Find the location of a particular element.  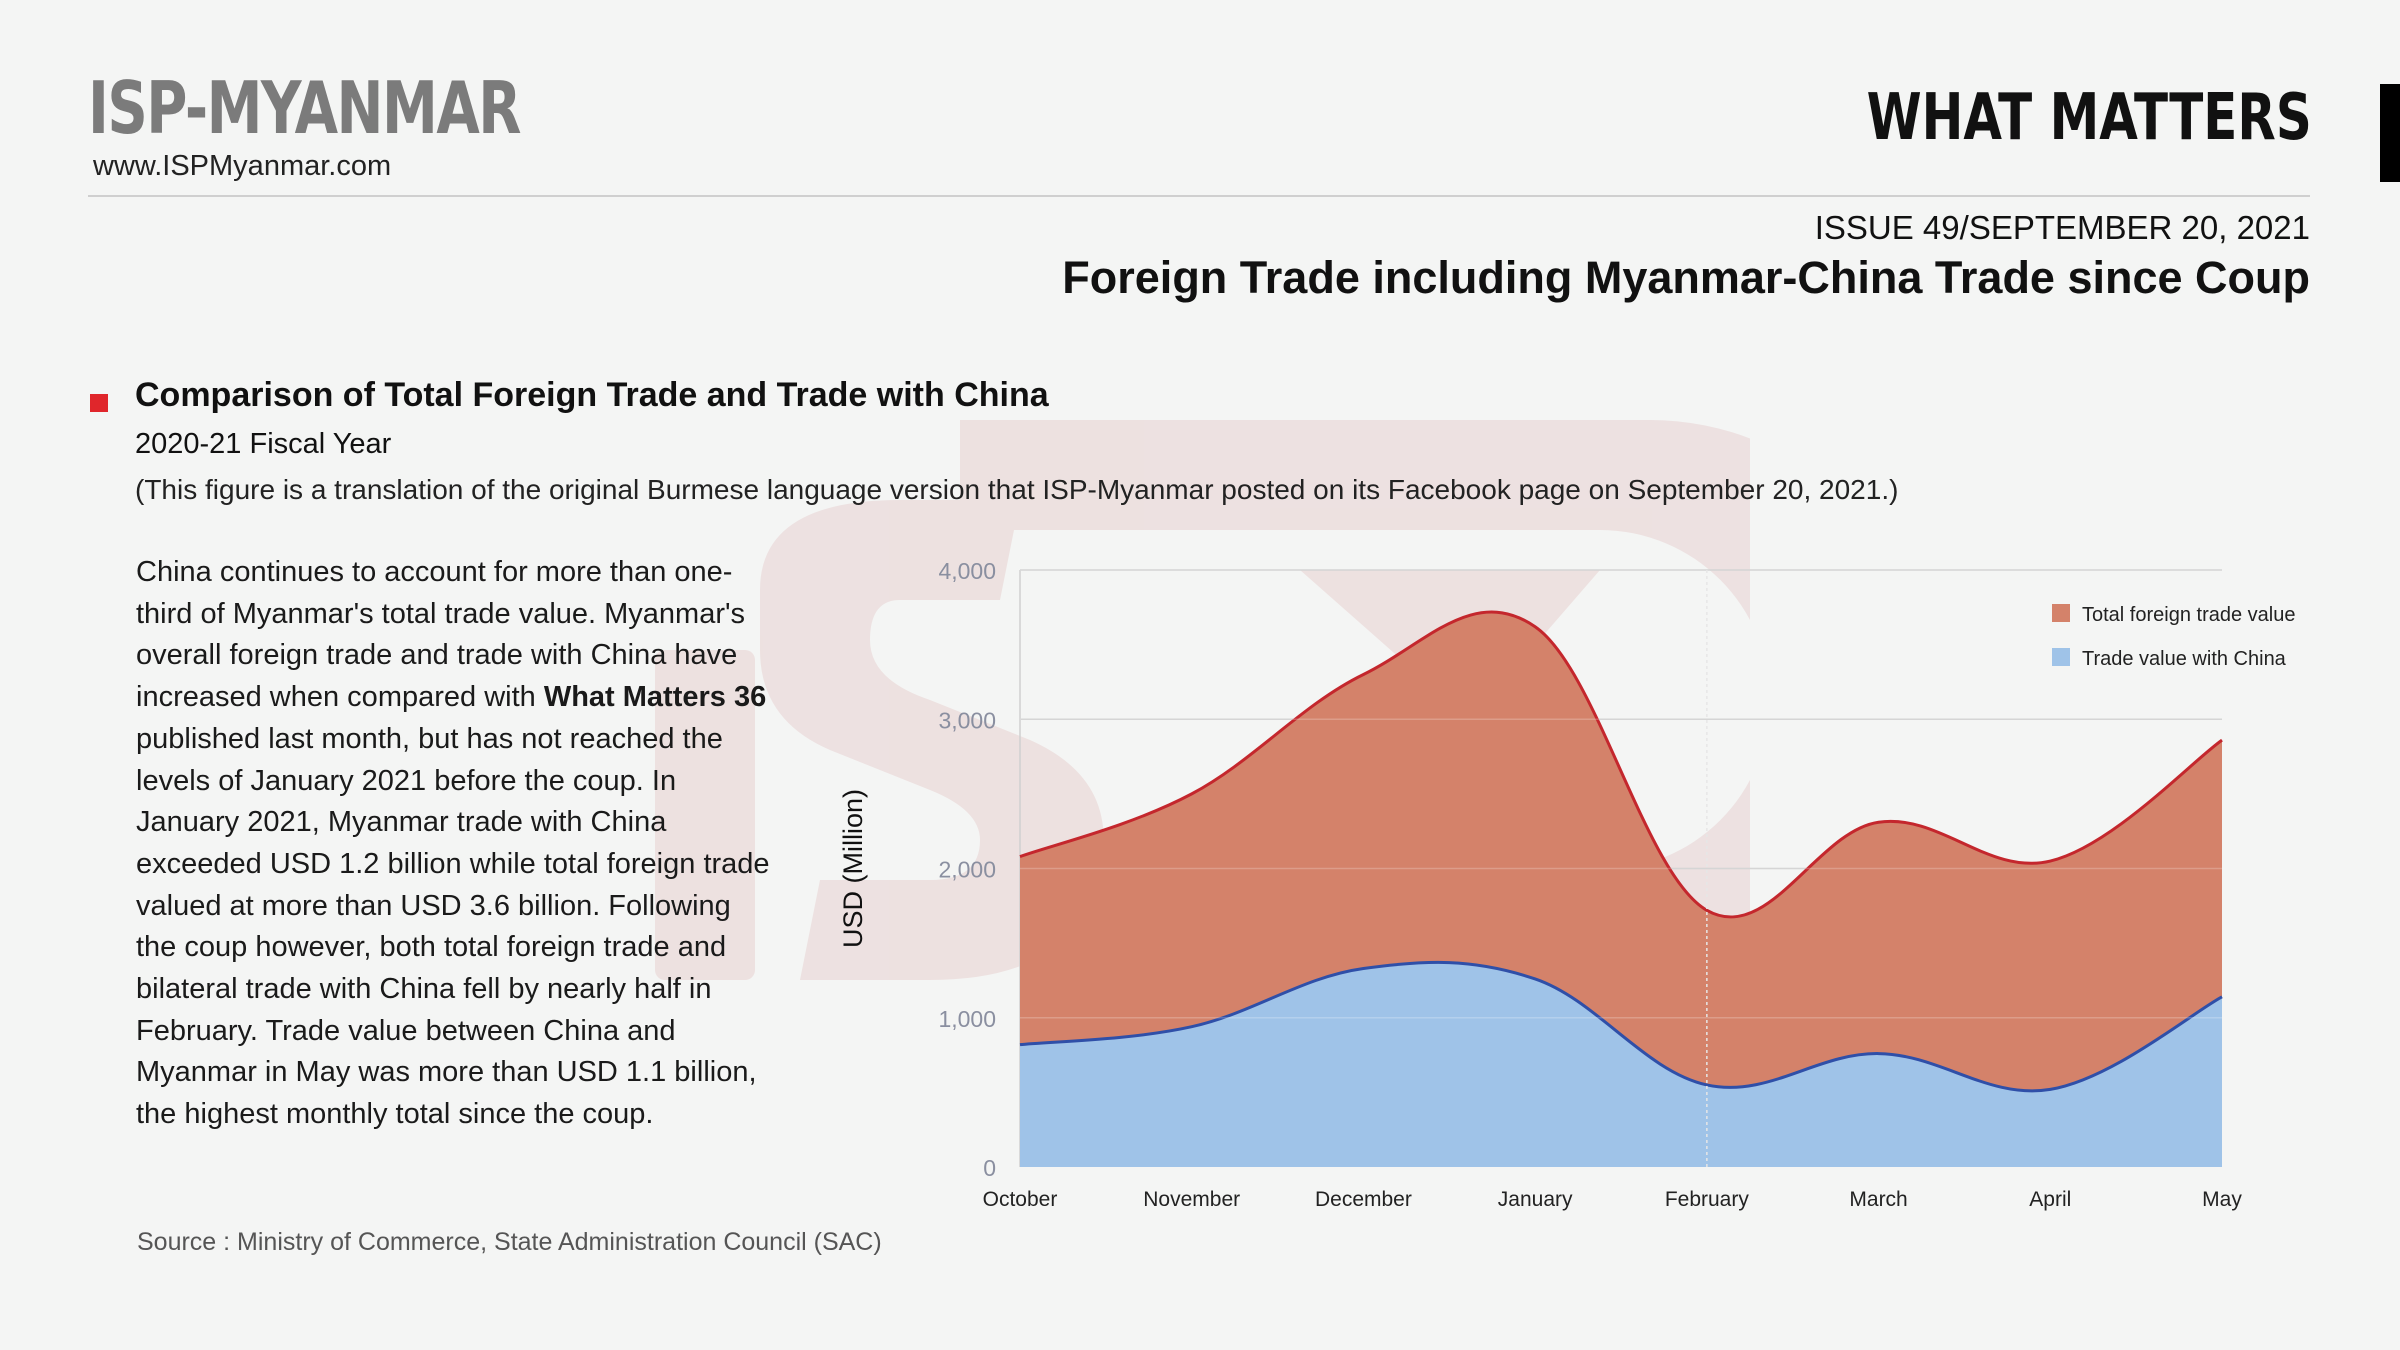

website-url: www.ISPMyanmar.com is located at coordinates (242, 166).